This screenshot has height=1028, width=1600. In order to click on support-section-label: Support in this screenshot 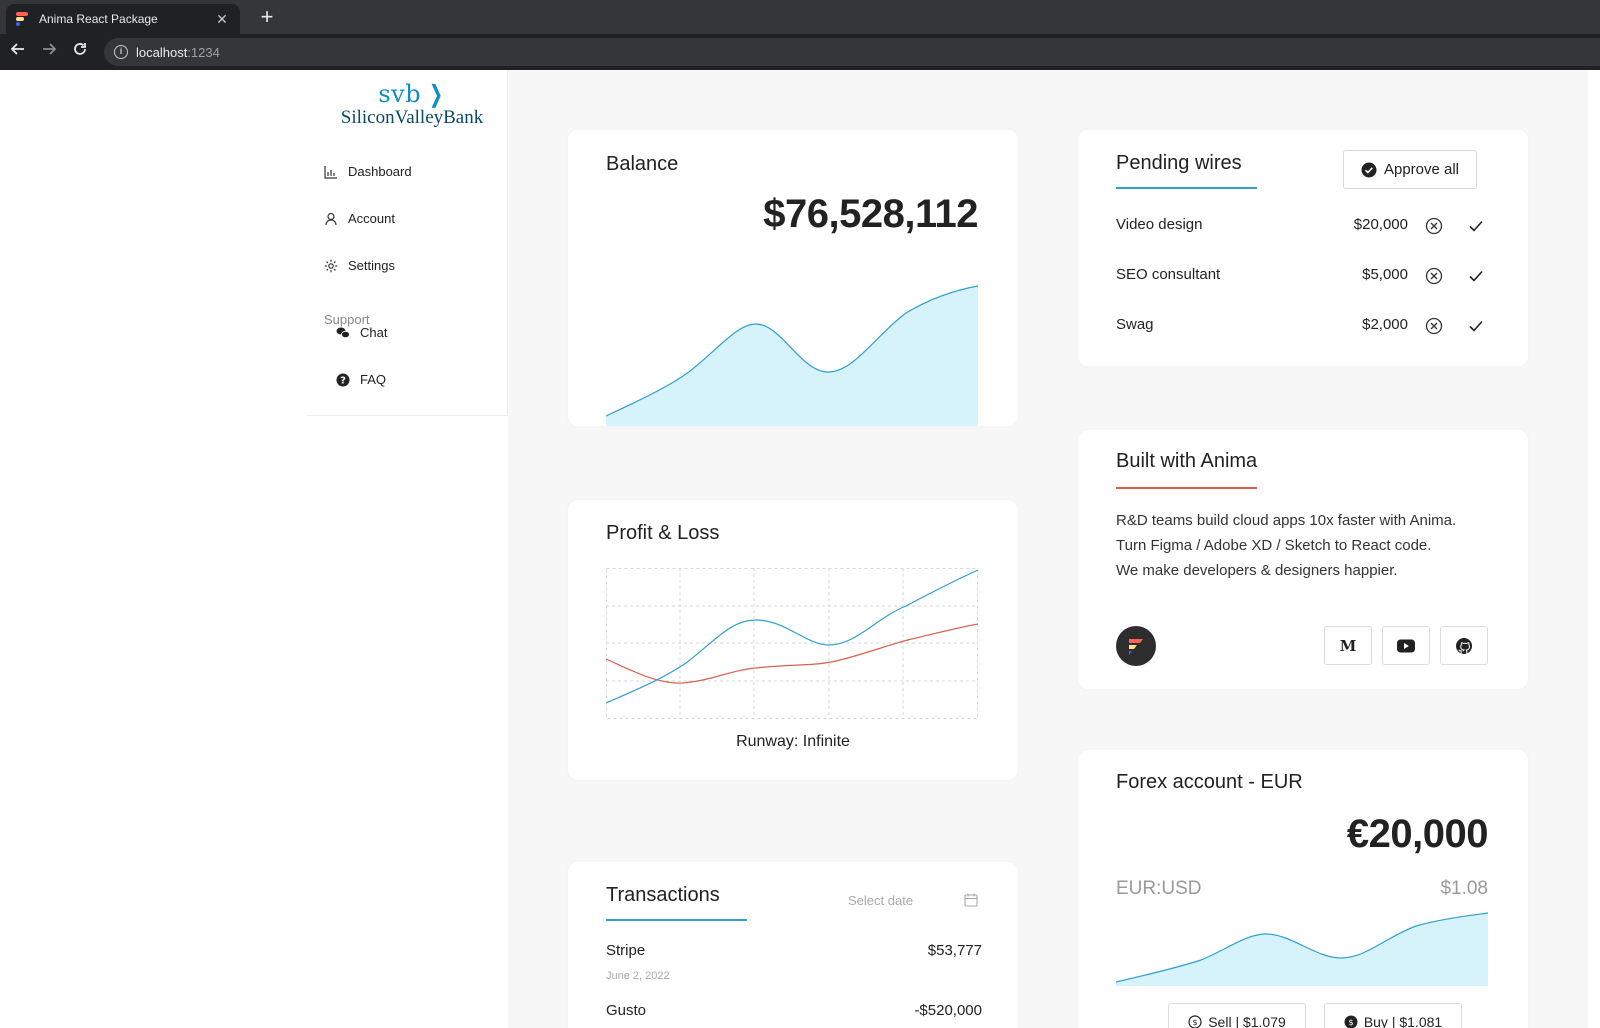, I will do `click(347, 319)`.